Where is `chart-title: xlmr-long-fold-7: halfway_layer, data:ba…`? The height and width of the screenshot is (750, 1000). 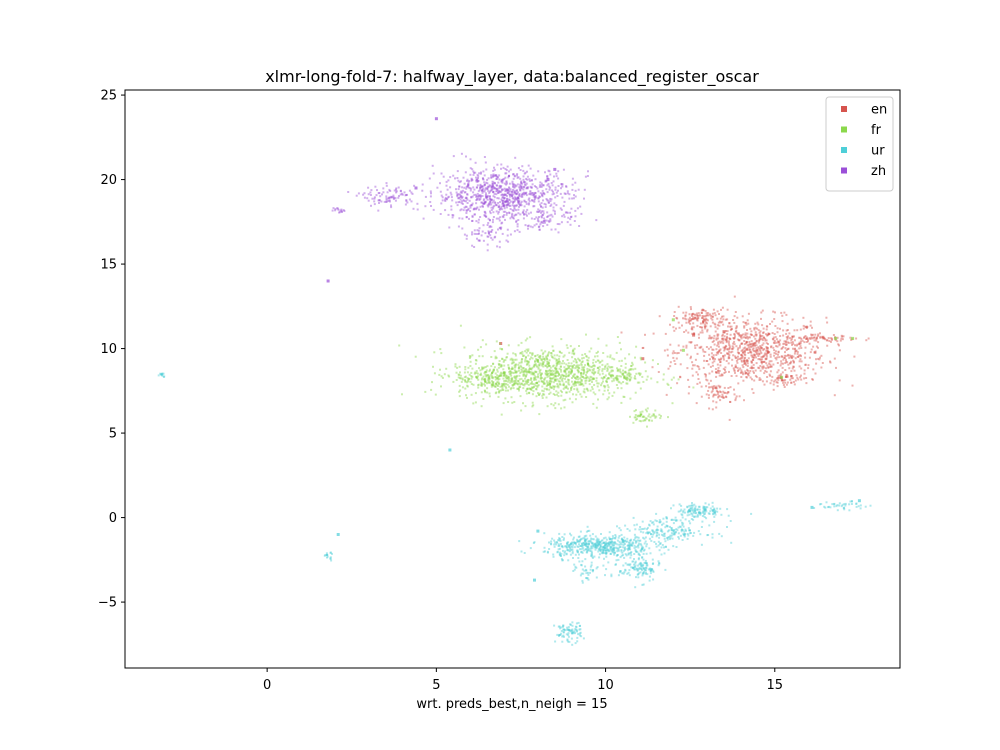
chart-title: xlmr-long-fold-7: halfway_layer, data:ba… is located at coordinates (512, 77).